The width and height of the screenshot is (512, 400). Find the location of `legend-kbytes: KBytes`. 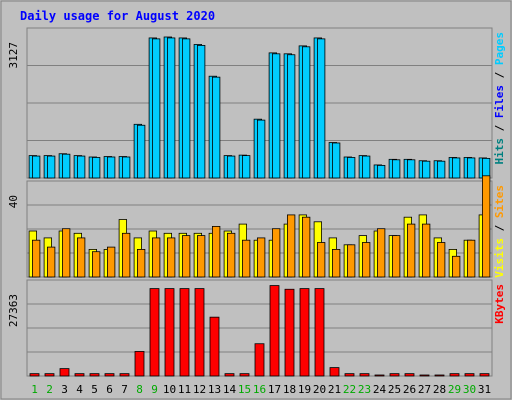

legend-kbytes: KBytes is located at coordinates (499, 304).